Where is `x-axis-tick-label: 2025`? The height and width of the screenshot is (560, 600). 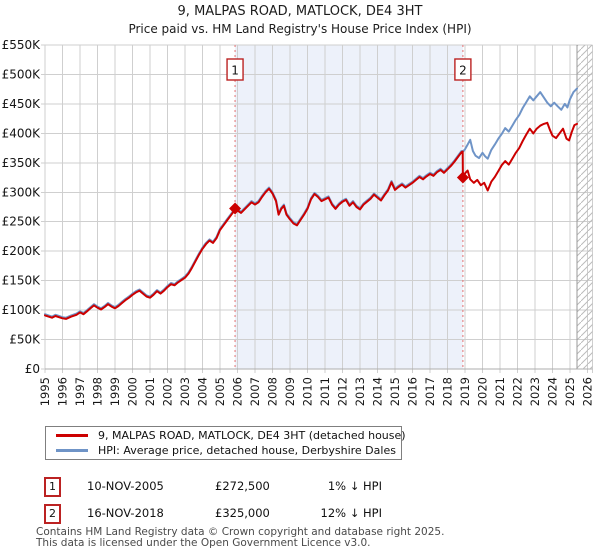
x-axis-tick-label: 2025 is located at coordinates (570, 391).